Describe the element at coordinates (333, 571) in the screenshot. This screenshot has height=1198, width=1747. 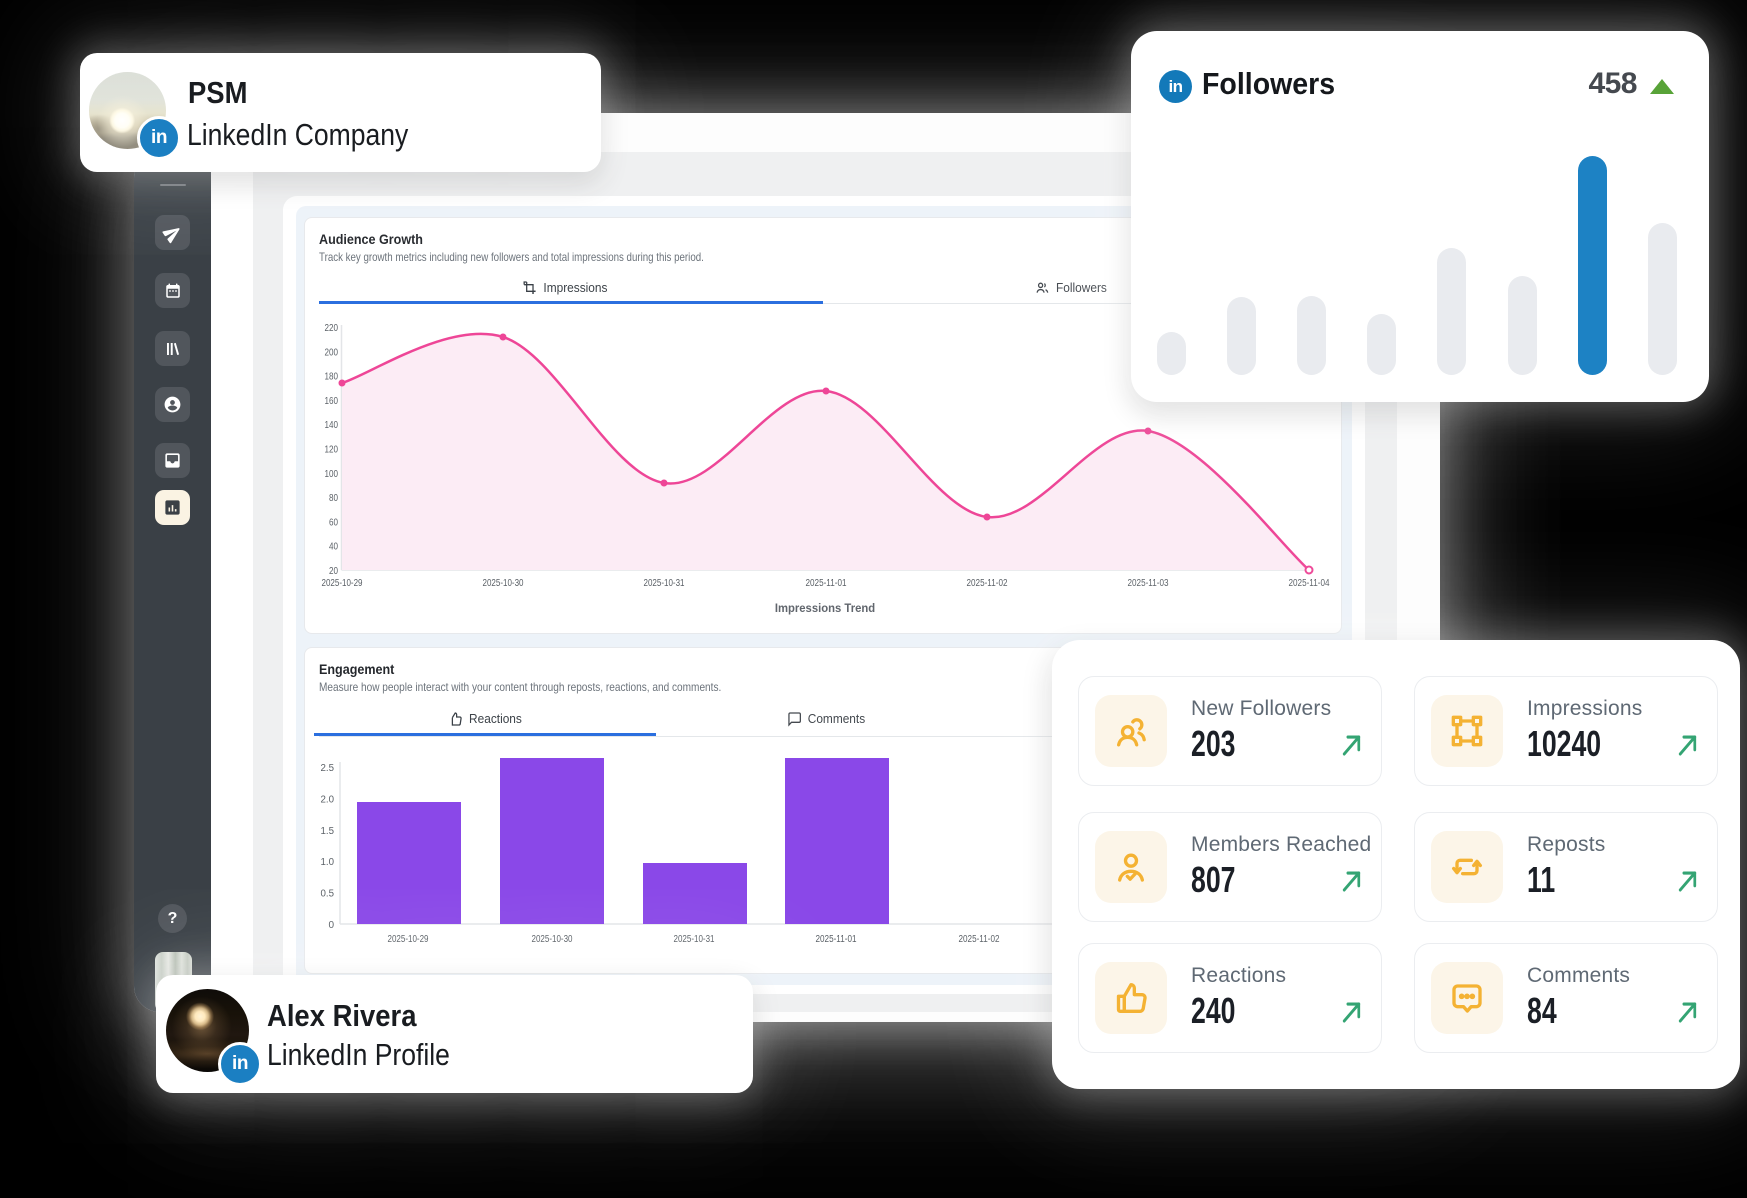
I see `svg-text: 20` at that location.